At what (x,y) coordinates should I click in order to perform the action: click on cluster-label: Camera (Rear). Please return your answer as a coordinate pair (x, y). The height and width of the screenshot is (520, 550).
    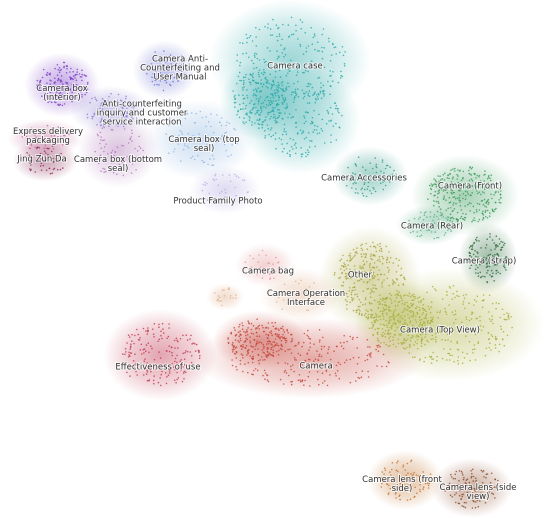
    Looking at the image, I should click on (432, 227).